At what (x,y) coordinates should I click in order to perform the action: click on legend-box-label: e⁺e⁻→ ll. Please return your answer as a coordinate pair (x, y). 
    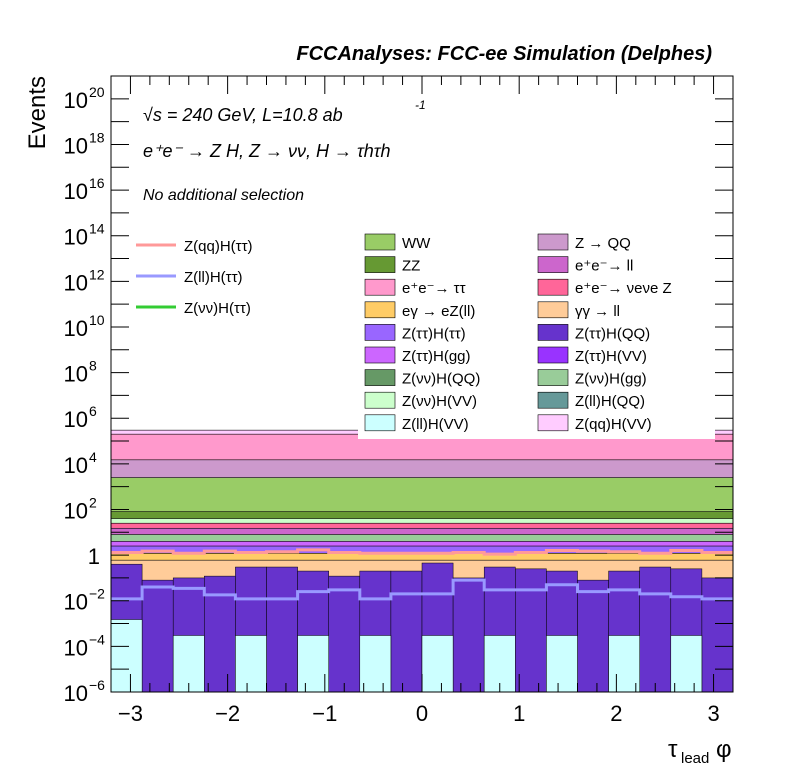
    Looking at the image, I should click on (604, 266).